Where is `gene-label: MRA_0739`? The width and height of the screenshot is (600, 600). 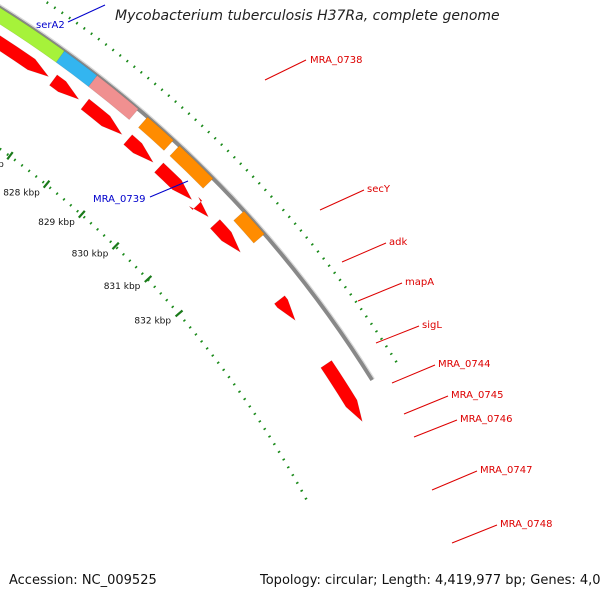
gene-label: MRA_0739 is located at coordinates (119, 199).